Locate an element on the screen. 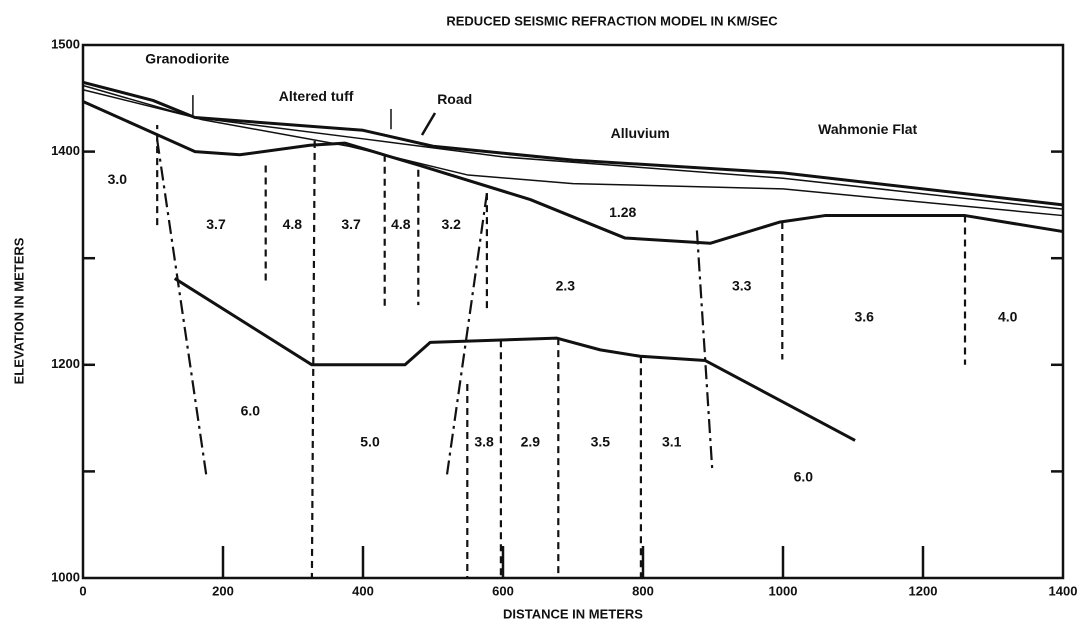  y-tick-label: 1500 is located at coordinates (65, 43).